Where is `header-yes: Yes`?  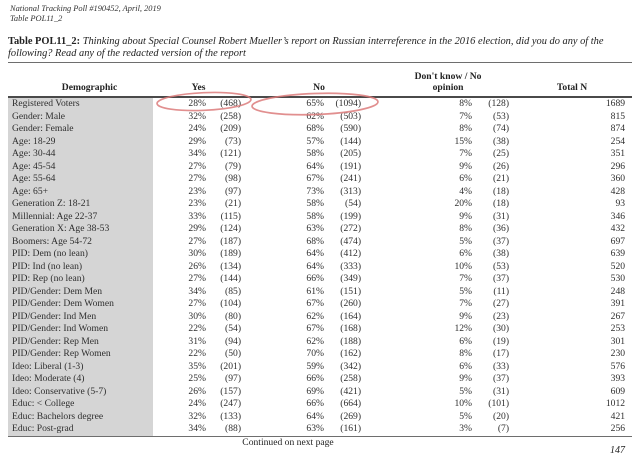 header-yes: Yes is located at coordinates (198, 87).